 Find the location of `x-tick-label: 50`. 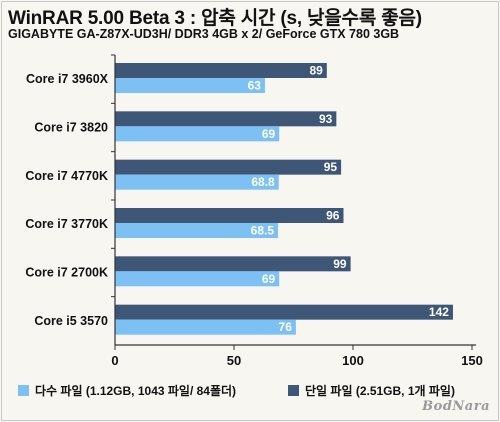

x-tick-label: 50 is located at coordinates (234, 360).